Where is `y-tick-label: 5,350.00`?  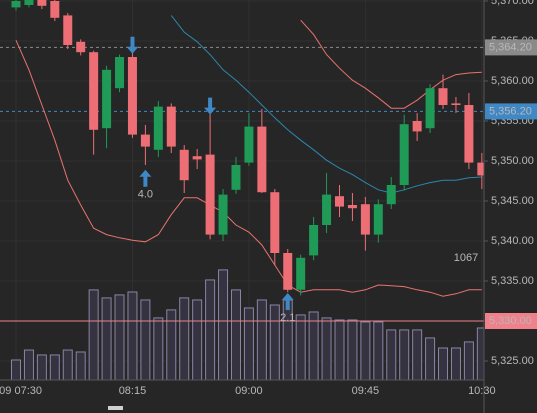 y-tick-label: 5,350.00 is located at coordinates (512, 161).